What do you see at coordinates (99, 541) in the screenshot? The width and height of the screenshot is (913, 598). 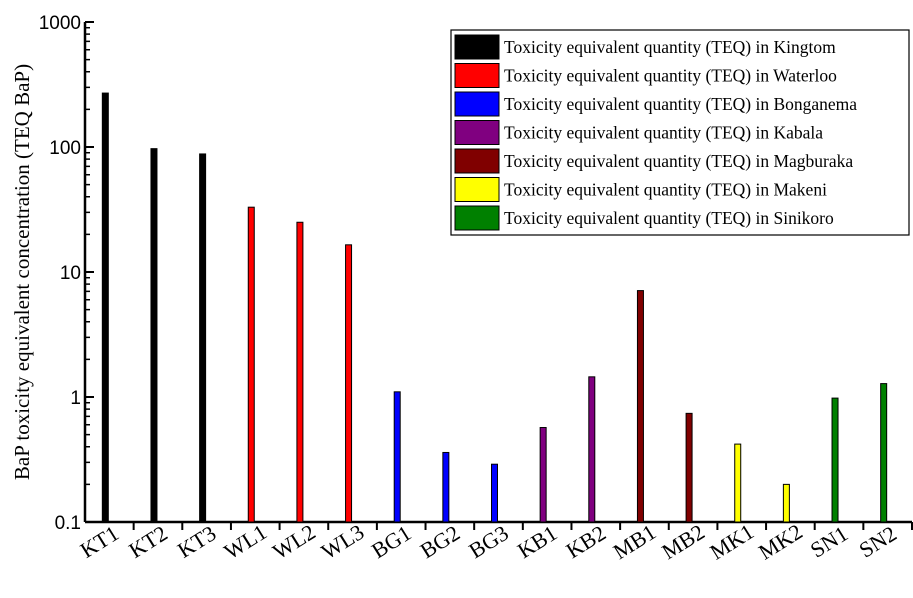 I see `x-tick-label-kt1: KT1` at bounding box center [99, 541].